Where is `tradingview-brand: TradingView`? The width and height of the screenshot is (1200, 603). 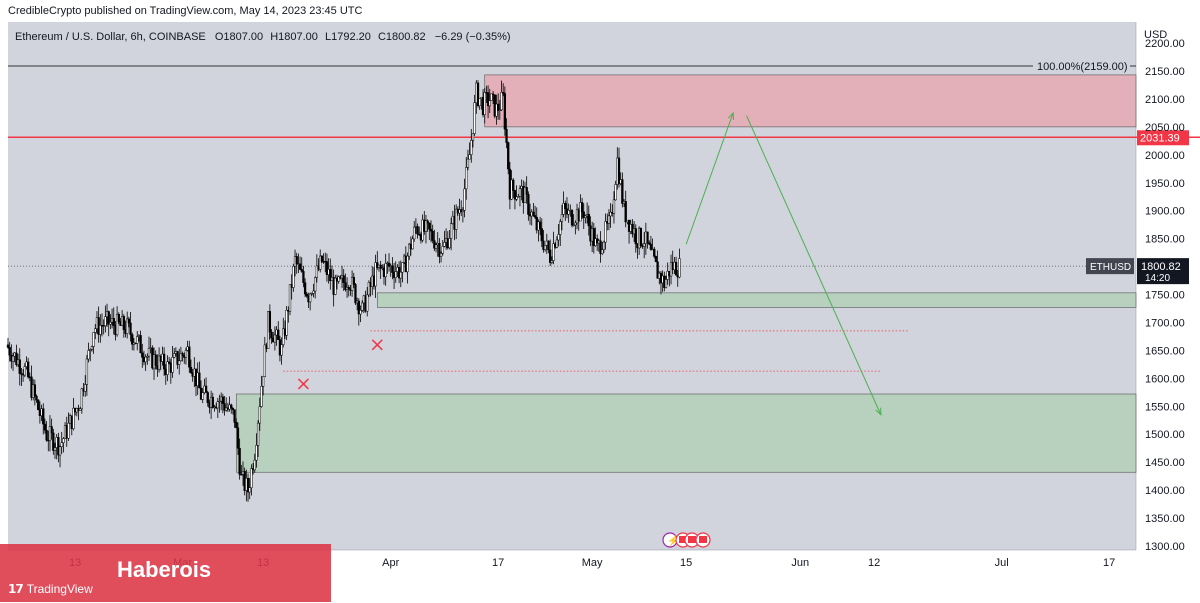 tradingview-brand: TradingView is located at coordinates (59, 589).